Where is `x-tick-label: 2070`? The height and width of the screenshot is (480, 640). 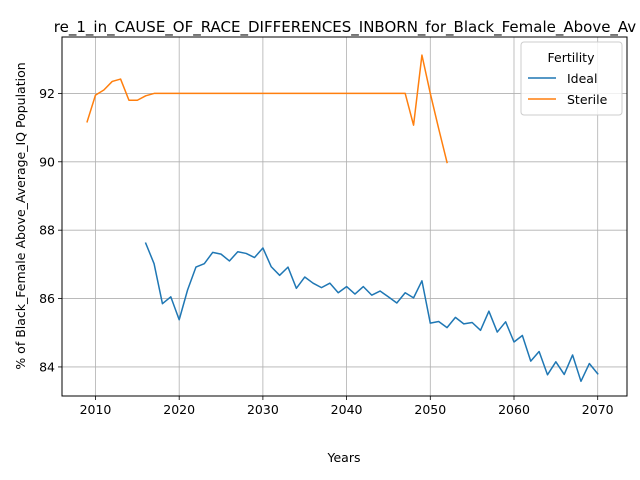 x-tick-label: 2070 is located at coordinates (598, 409).